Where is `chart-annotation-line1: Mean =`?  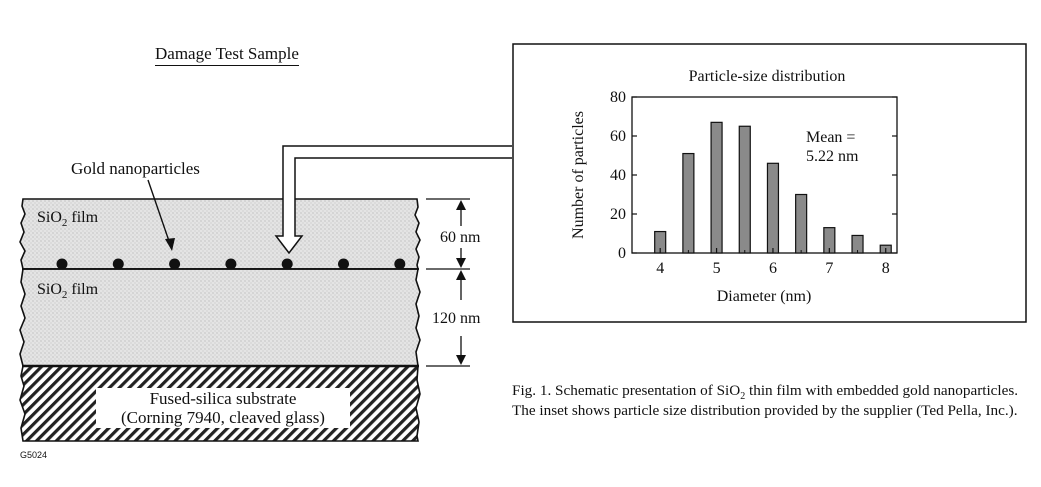
chart-annotation-line1: Mean = is located at coordinates (830, 137).